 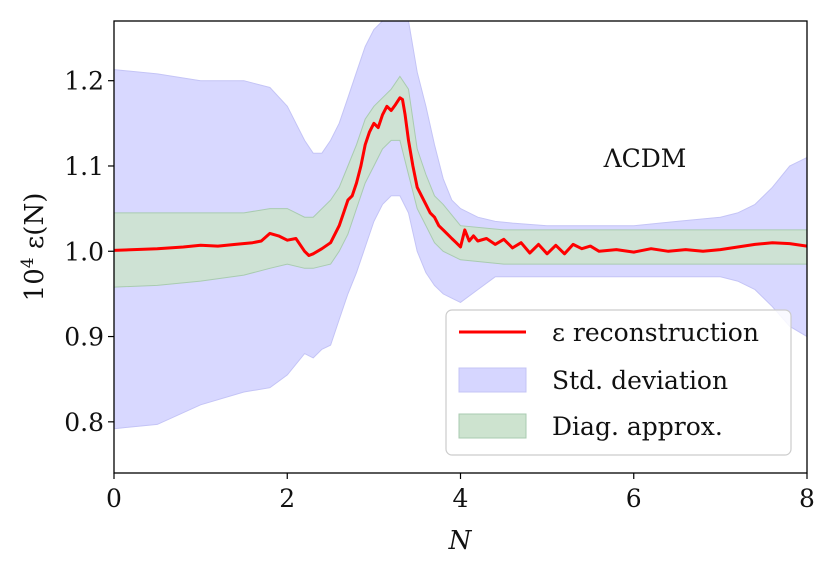 What do you see at coordinates (492, 380) in the screenshot?
I see `legend-swatch-std` at bounding box center [492, 380].